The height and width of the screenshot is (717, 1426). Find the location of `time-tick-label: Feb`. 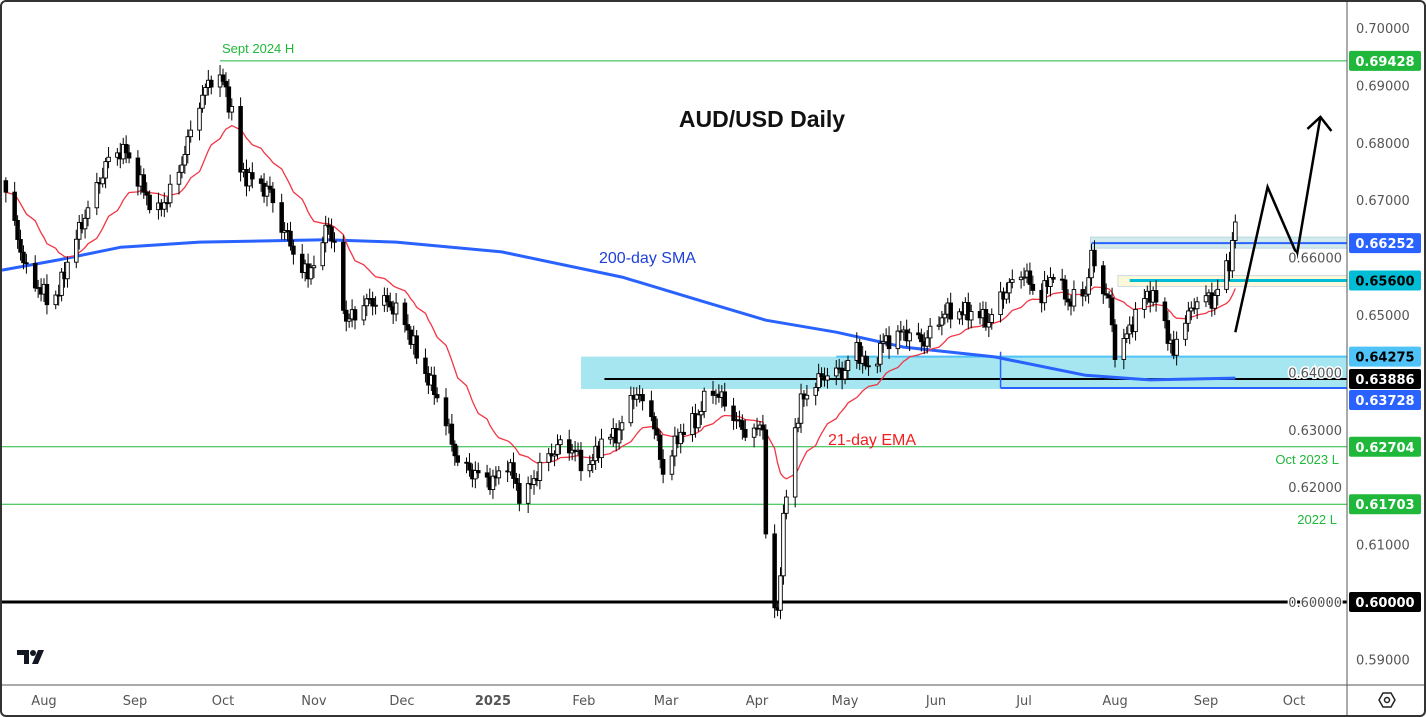

time-tick-label: Feb is located at coordinates (583, 701).